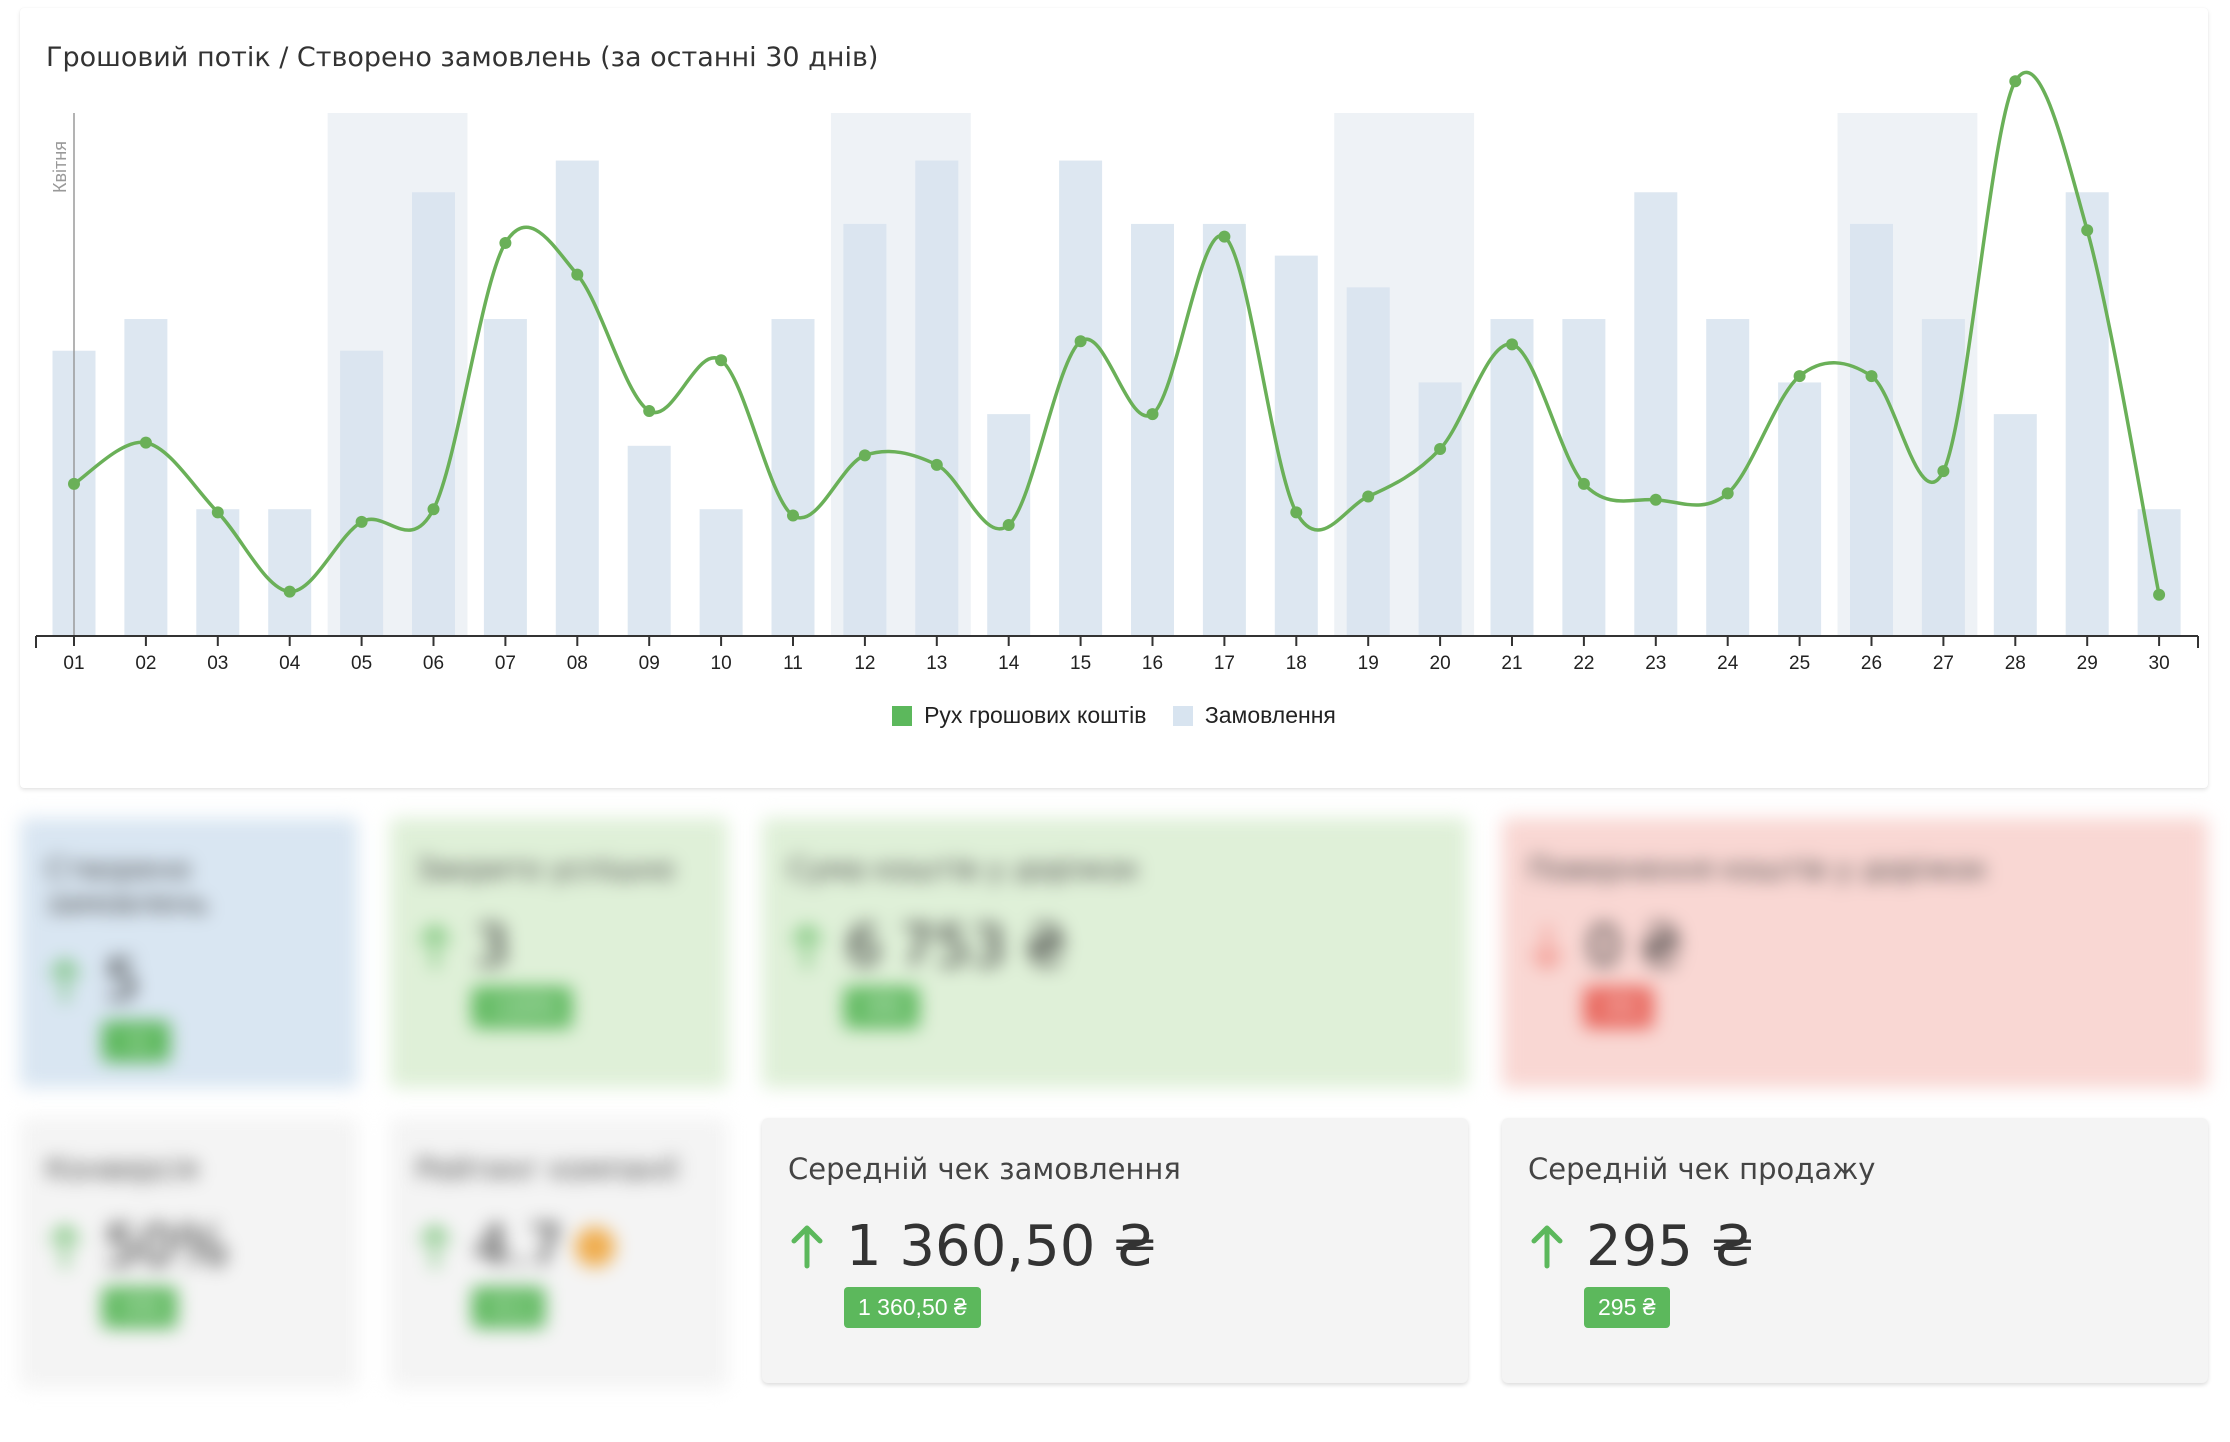 The width and height of the screenshot is (2230, 1442). Describe the element at coordinates (1871, 663) in the screenshot. I see `x-tick-label-26: 26` at that location.